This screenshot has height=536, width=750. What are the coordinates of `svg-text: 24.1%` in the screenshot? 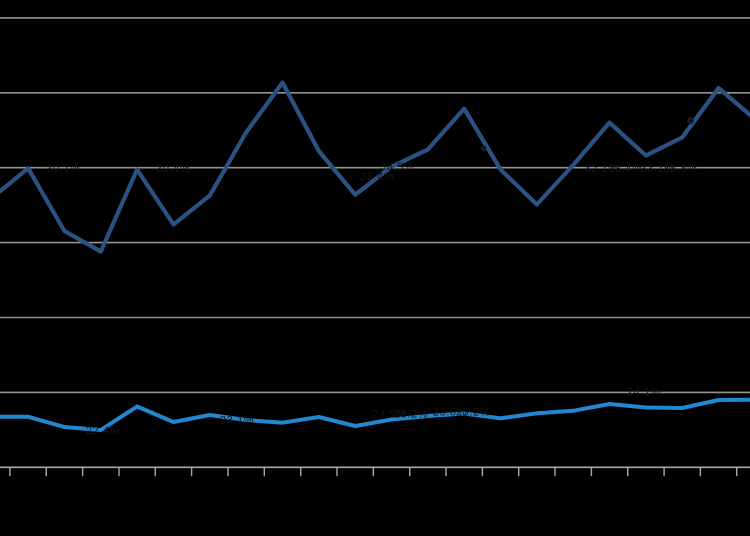 It's located at (644, 392).